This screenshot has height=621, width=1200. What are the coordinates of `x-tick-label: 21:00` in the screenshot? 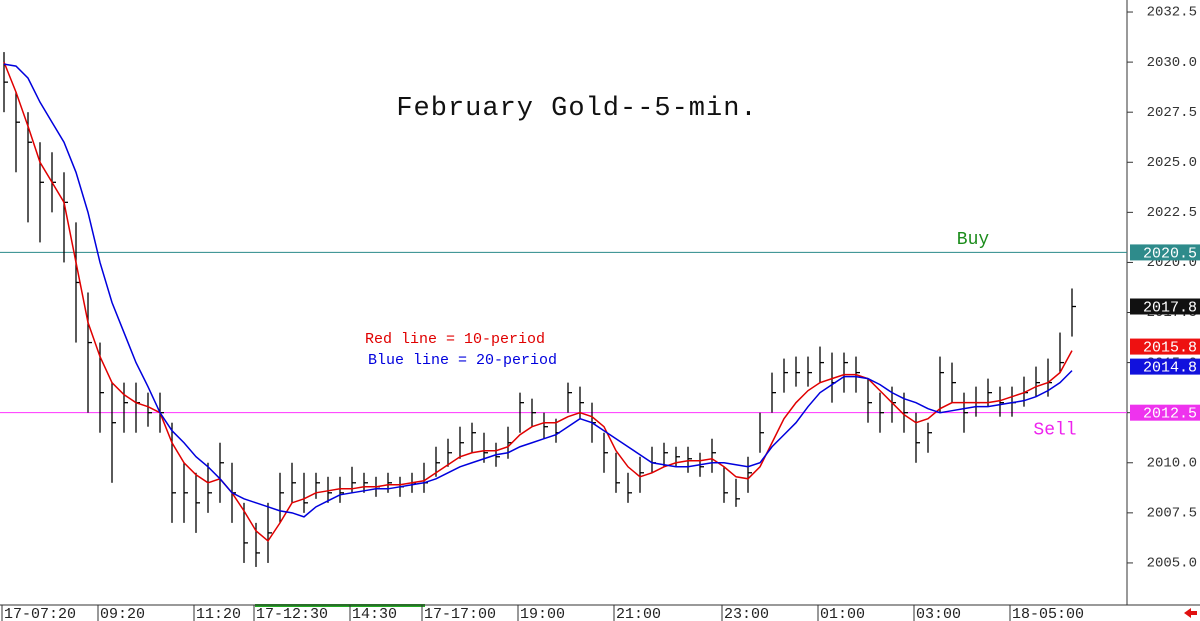 It's located at (638, 613).